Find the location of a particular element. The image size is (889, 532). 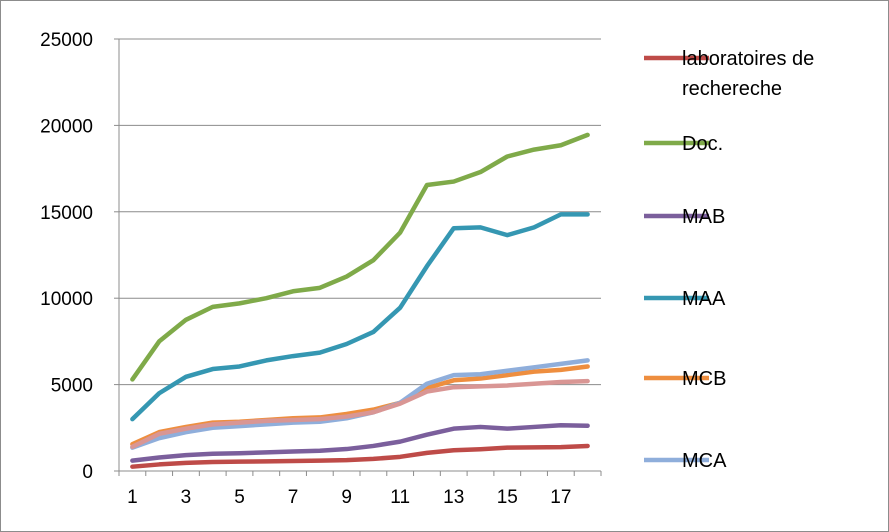

legend-label-line-2: rechereche is located at coordinates (732, 89).